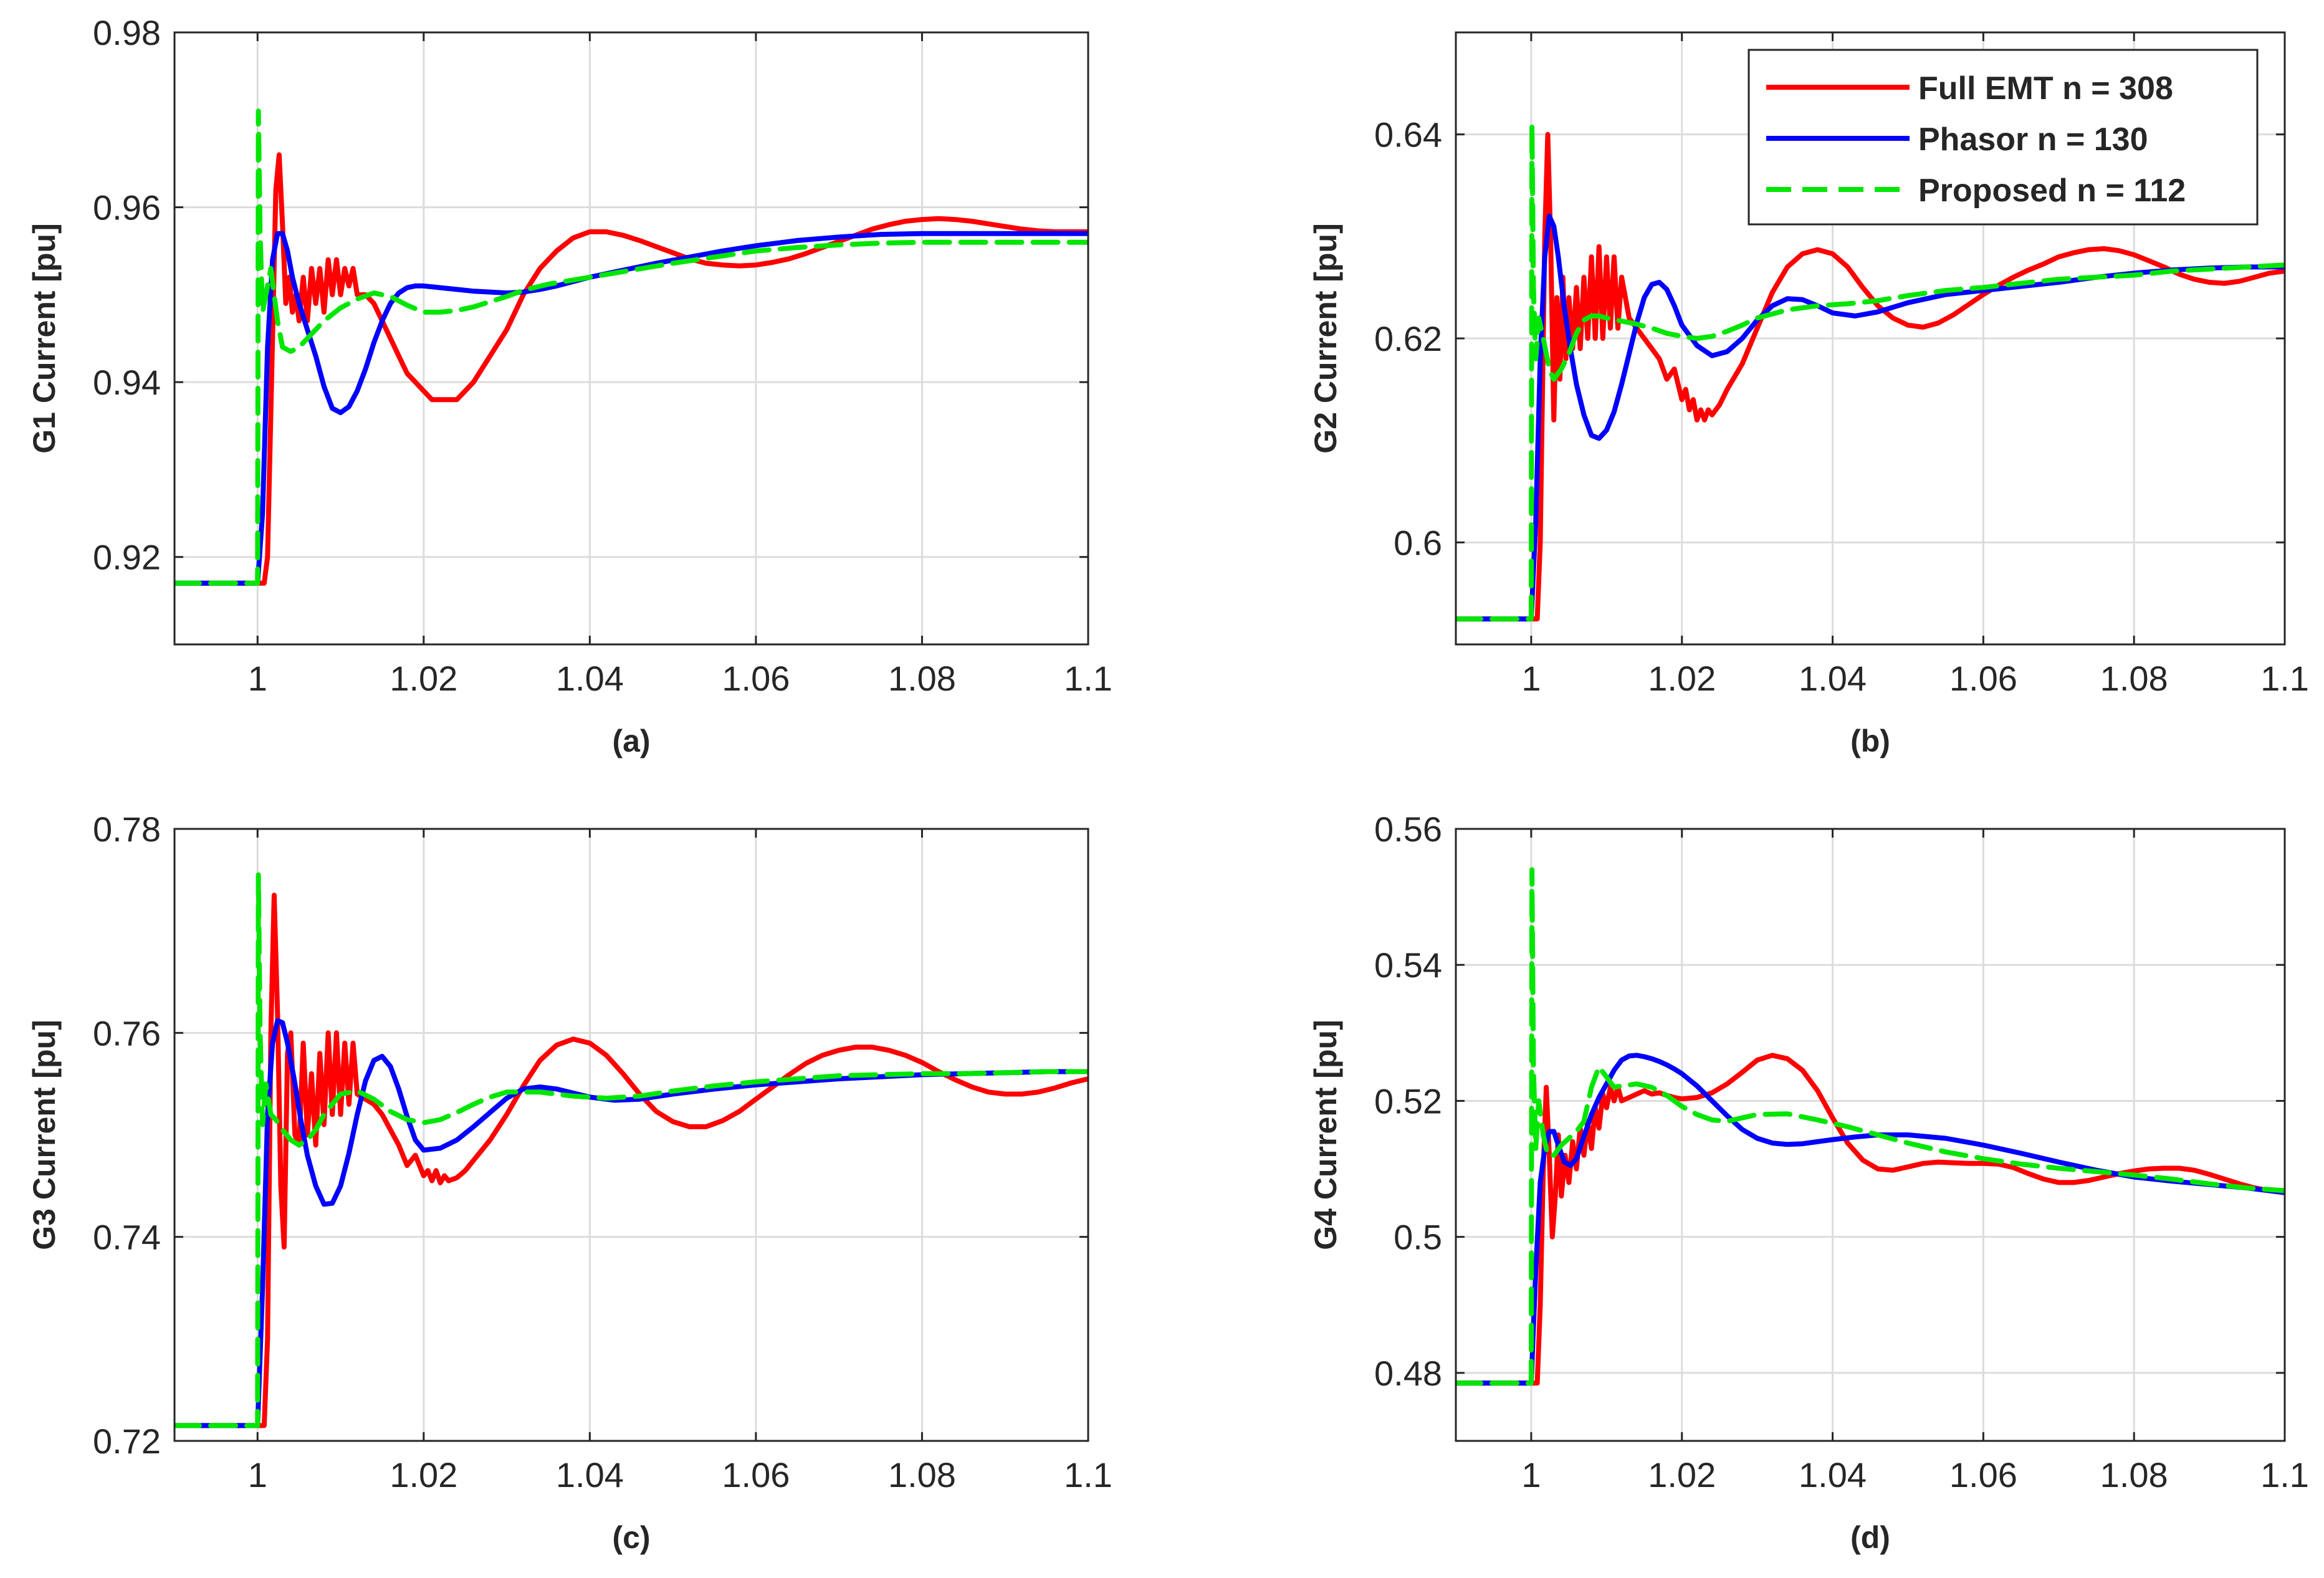  I want to click on y-tick-label: 0.54, so click(1408, 965).